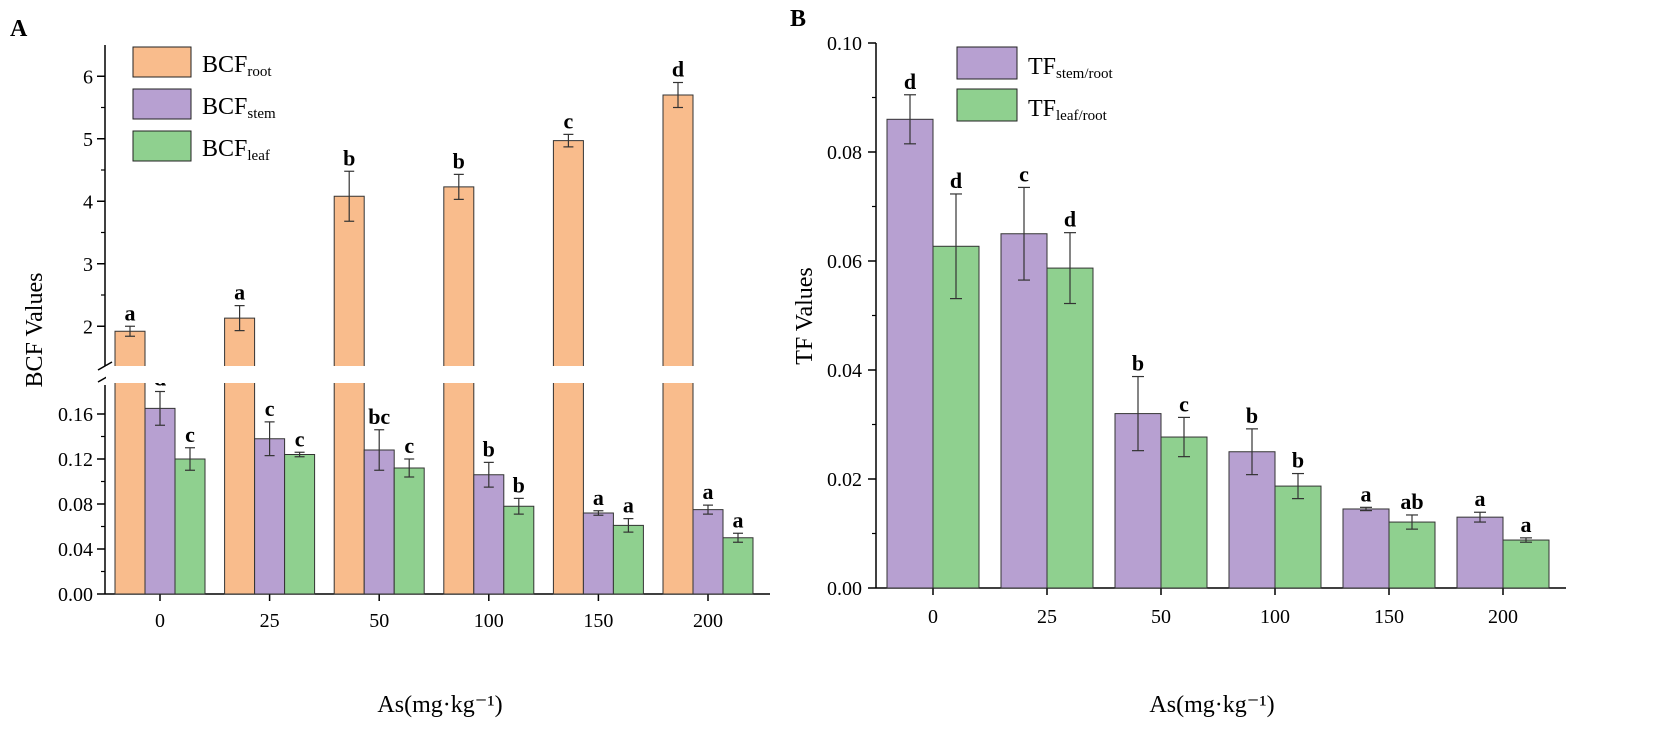  I want to click on significance-letter: bc, so click(379, 416).